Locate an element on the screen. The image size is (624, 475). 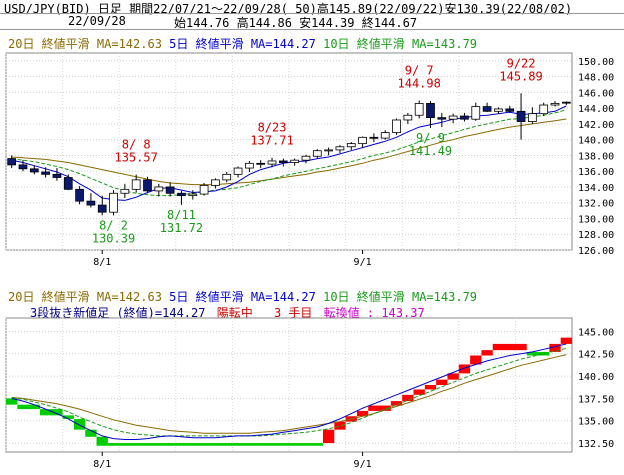
y-tick-label: 132.50 is located at coordinates (596, 444).